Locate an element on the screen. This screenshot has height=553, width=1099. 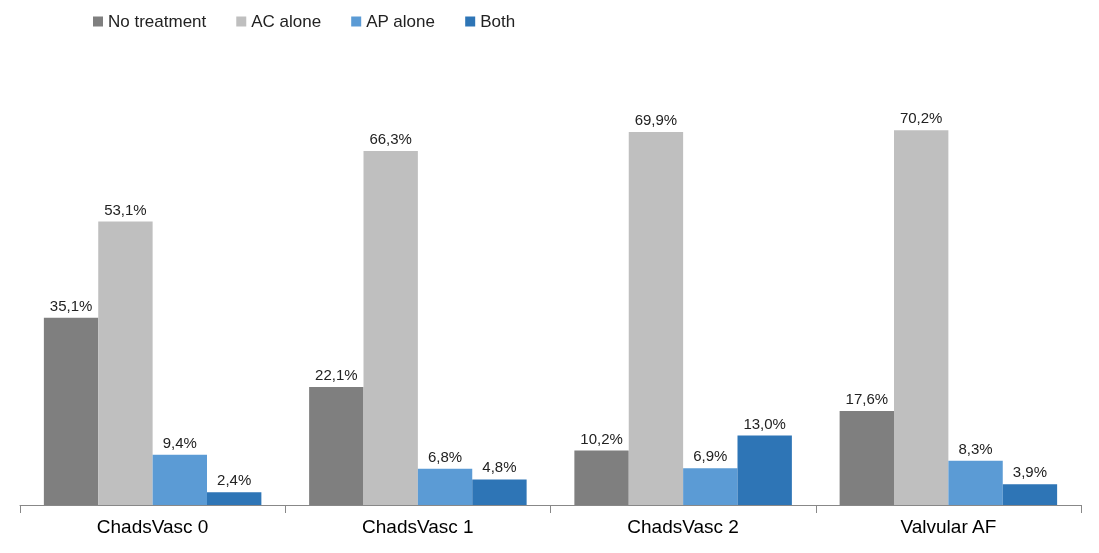
data-label: 10,2% is located at coordinates (601, 438).